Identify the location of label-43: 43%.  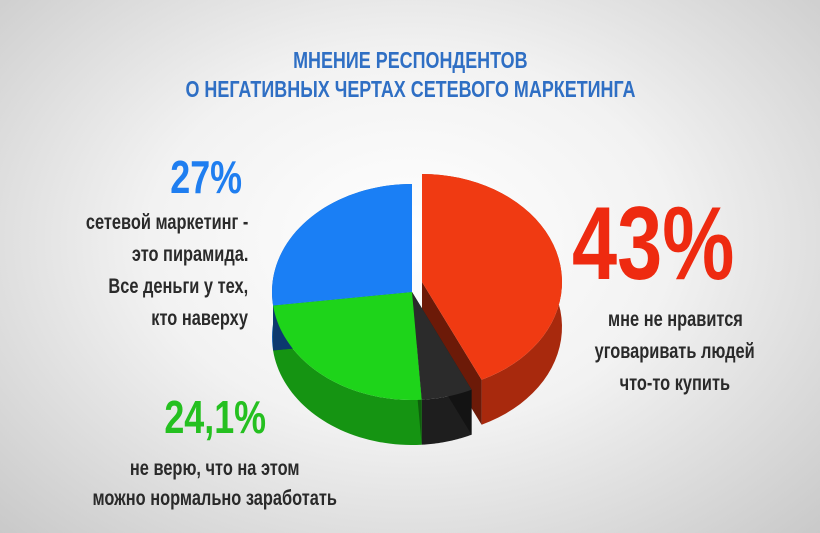
(653, 244).